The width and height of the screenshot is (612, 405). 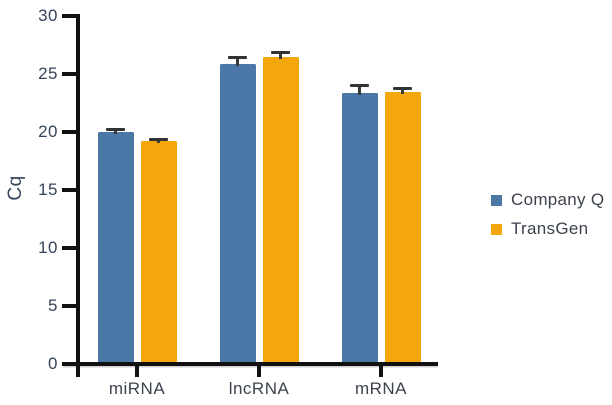 I want to click on x-axis-label: miRNA, so click(x=137, y=388).